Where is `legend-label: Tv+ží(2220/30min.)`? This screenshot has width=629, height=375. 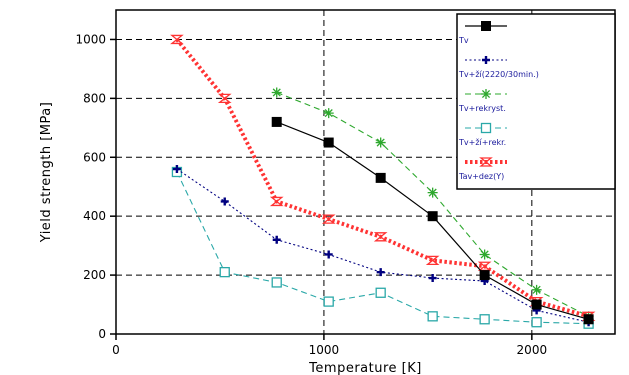
legend-label: Tv+ží(2220/30min.) is located at coordinates (498, 74).